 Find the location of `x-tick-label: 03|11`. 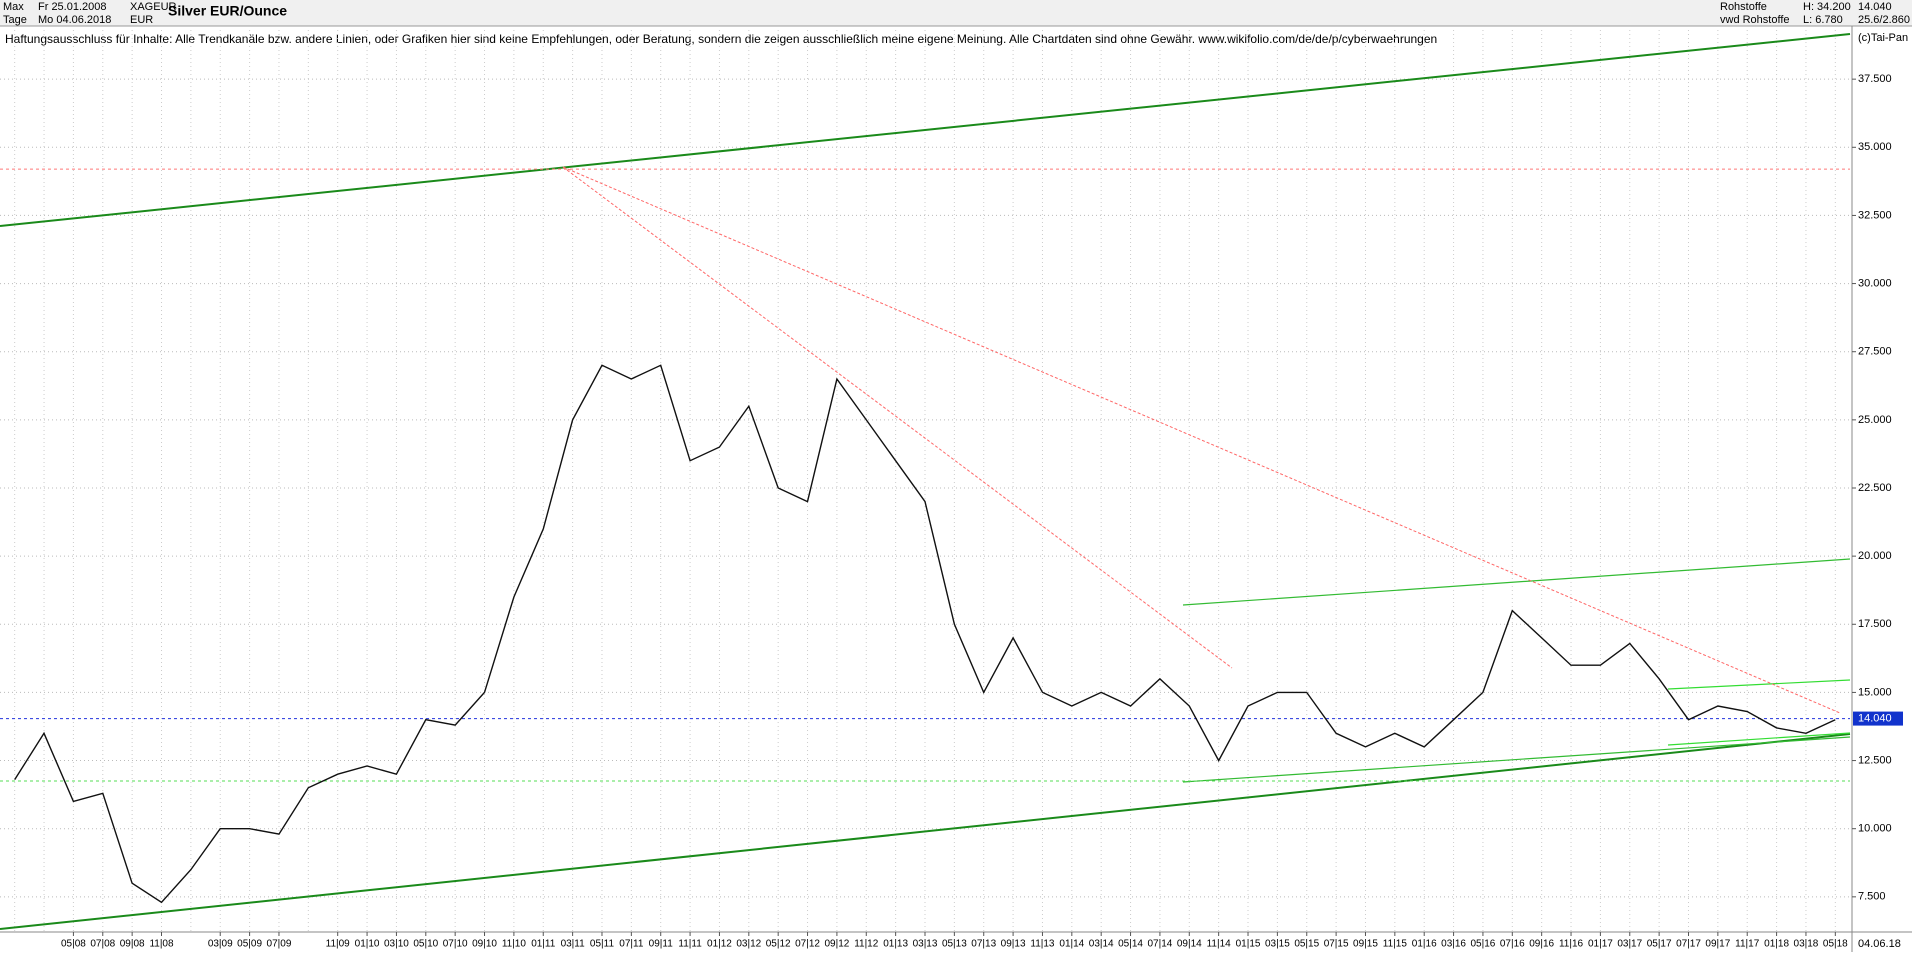

x-tick-label: 03|11 is located at coordinates (573, 944).